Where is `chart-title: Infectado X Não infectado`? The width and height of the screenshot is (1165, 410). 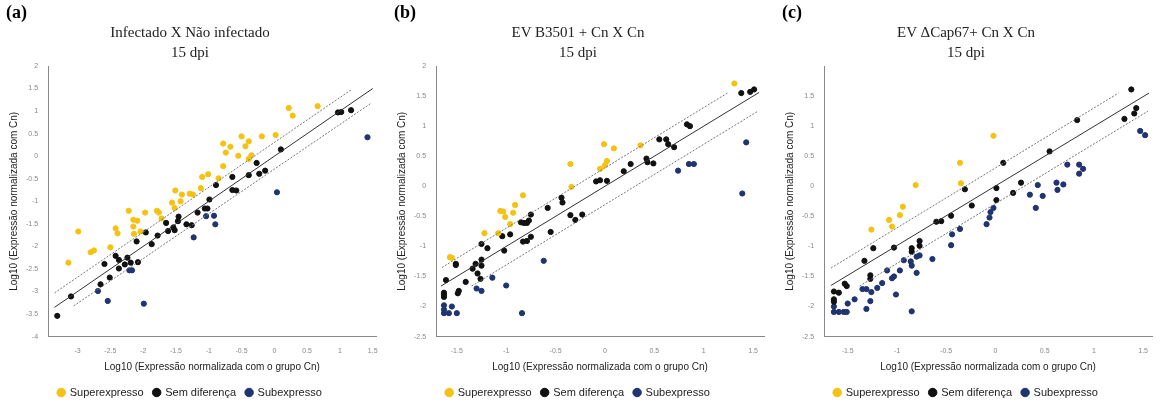 chart-title: Infectado X Não infectado is located at coordinates (190, 31).